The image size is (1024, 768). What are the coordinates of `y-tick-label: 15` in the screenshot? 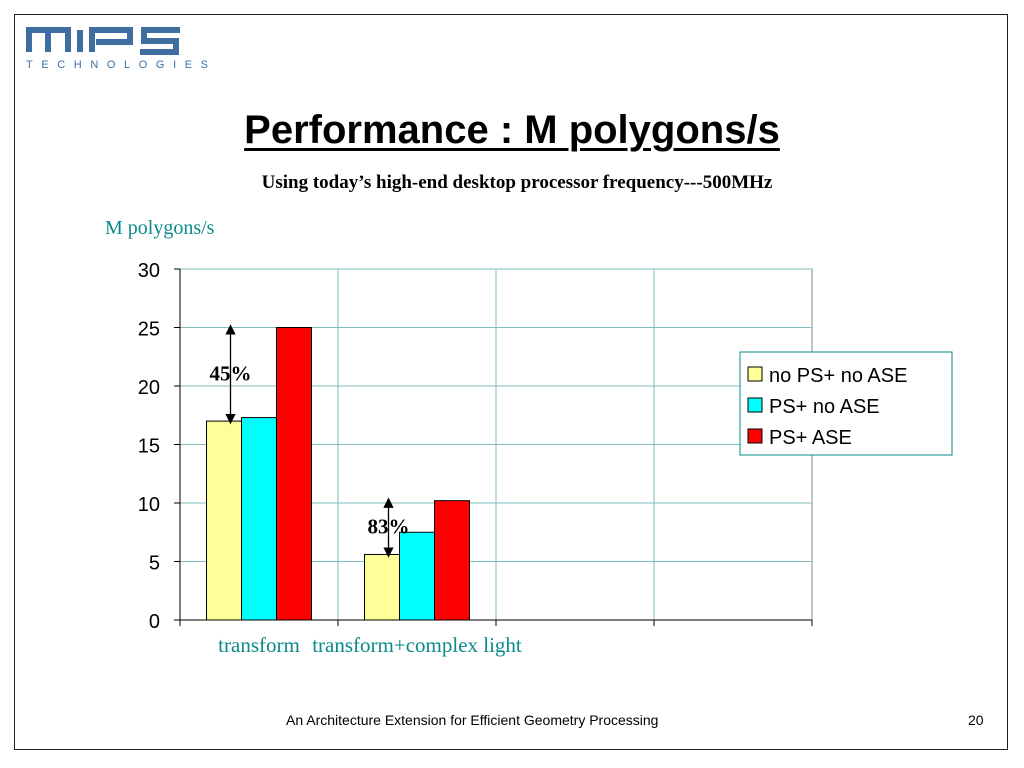 It's located at (149, 447).